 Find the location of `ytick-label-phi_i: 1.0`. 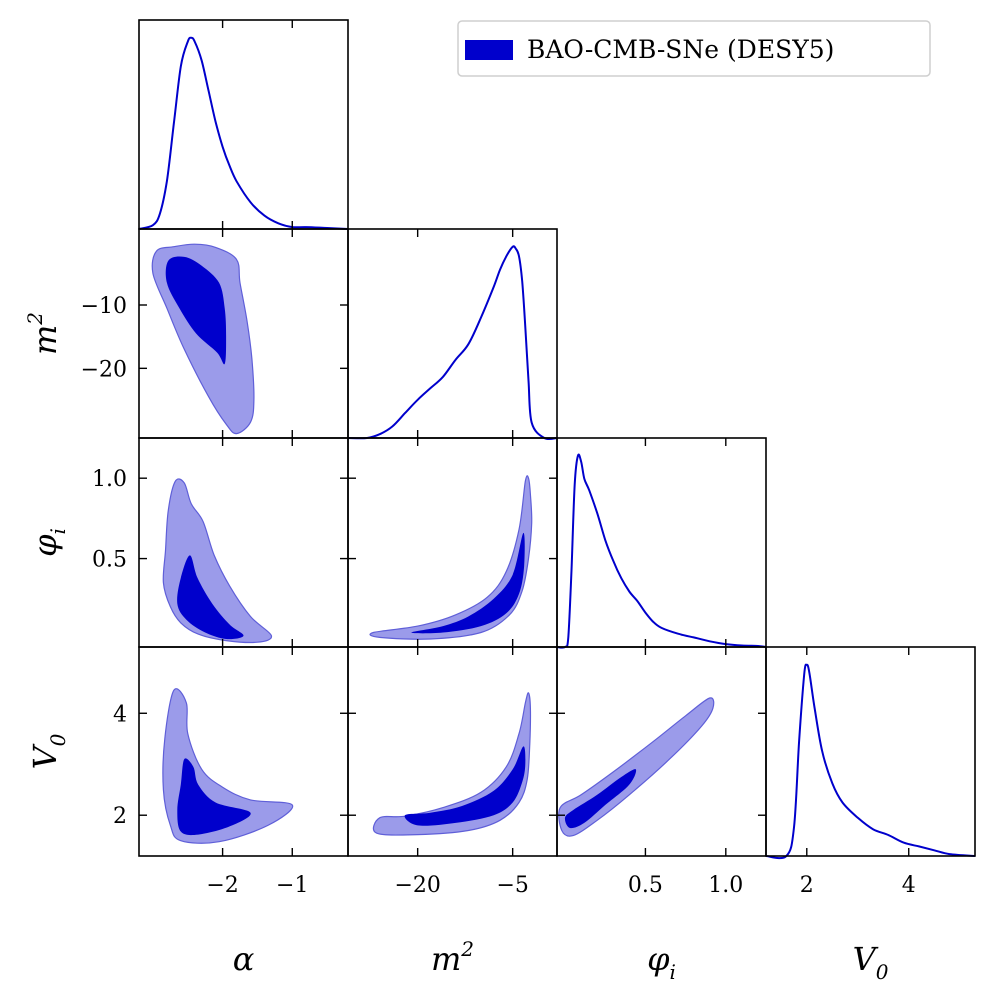

ytick-label-phi_i: 1.0 is located at coordinates (109, 479).